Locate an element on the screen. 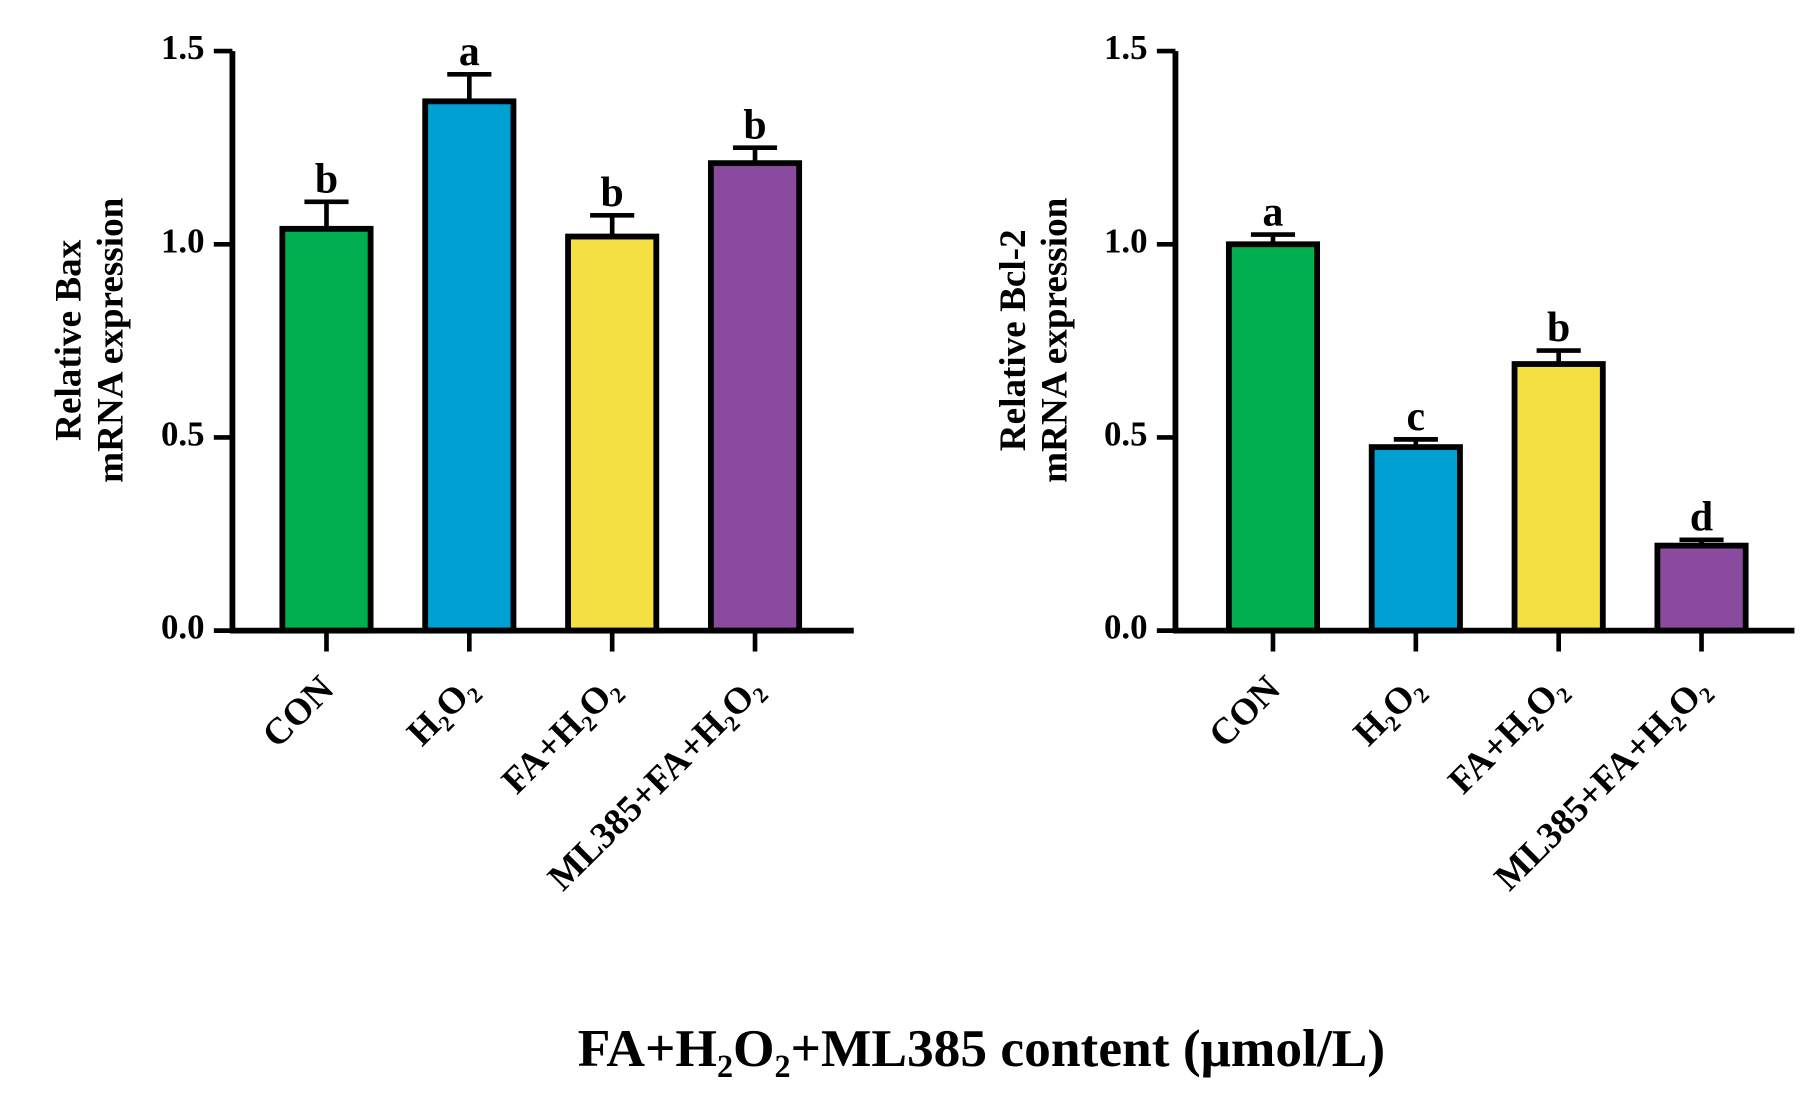 Image resolution: width=1812 pixels, height=1094 pixels. significance-letter: c is located at coordinates (1416, 417).